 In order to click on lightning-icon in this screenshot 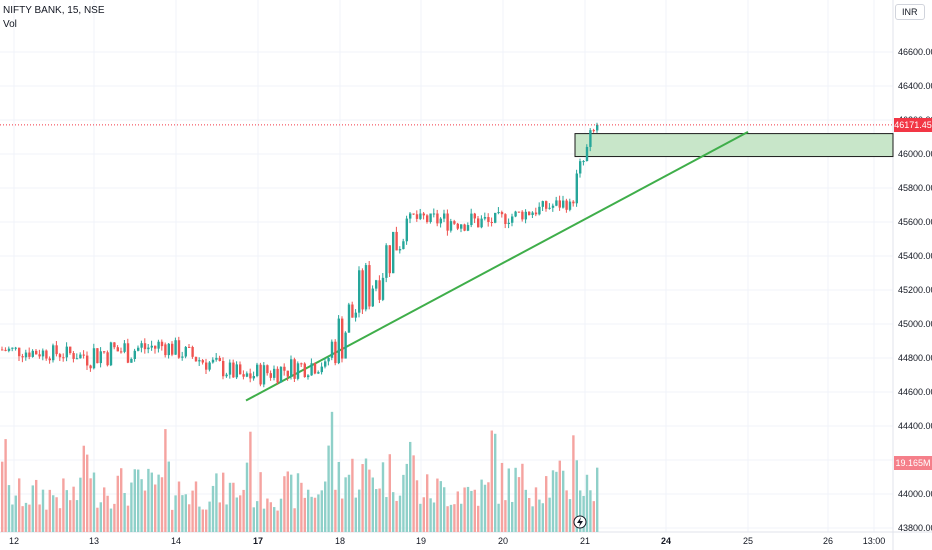, I will do `click(580, 522)`.